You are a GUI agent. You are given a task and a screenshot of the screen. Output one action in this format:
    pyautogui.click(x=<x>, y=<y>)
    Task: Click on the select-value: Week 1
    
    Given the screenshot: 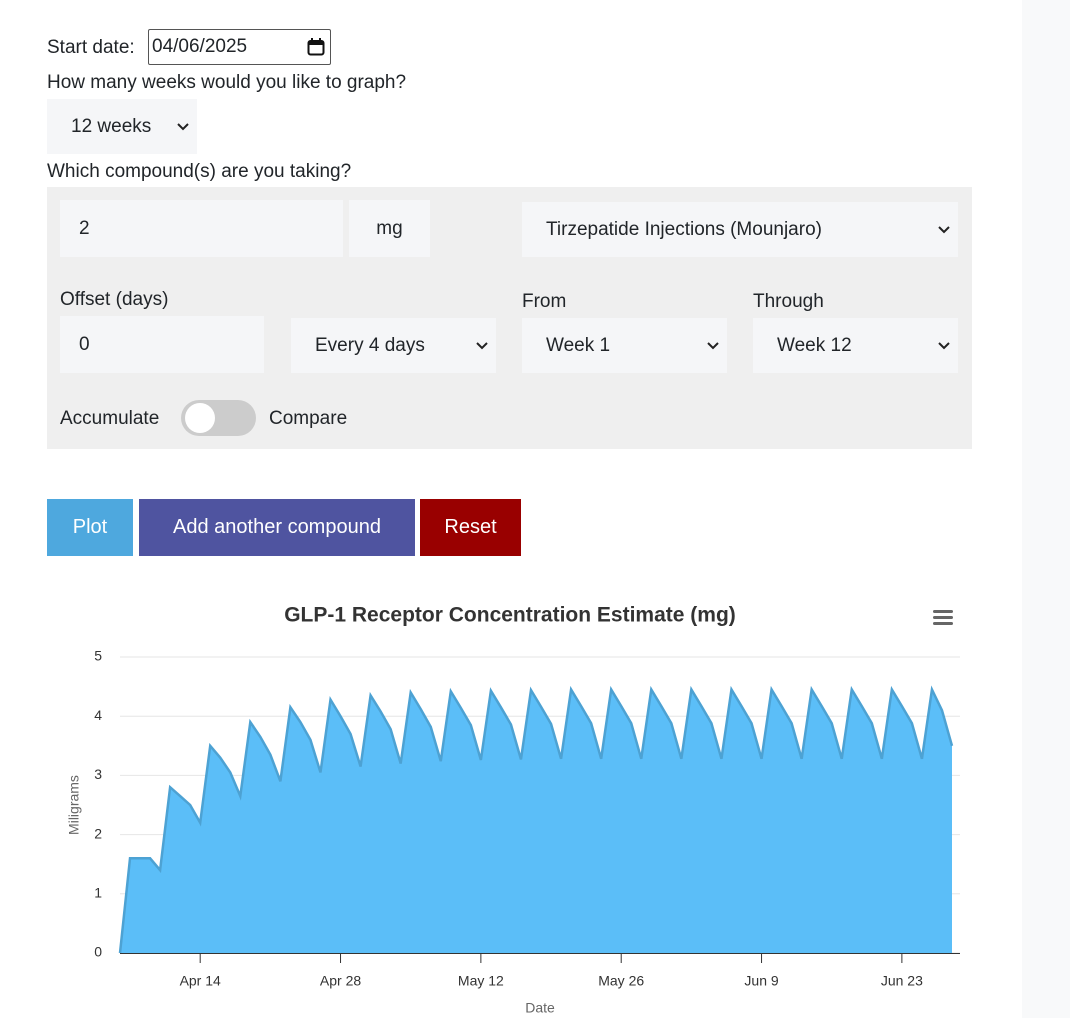 What is the action you would take?
    pyautogui.click(x=578, y=345)
    